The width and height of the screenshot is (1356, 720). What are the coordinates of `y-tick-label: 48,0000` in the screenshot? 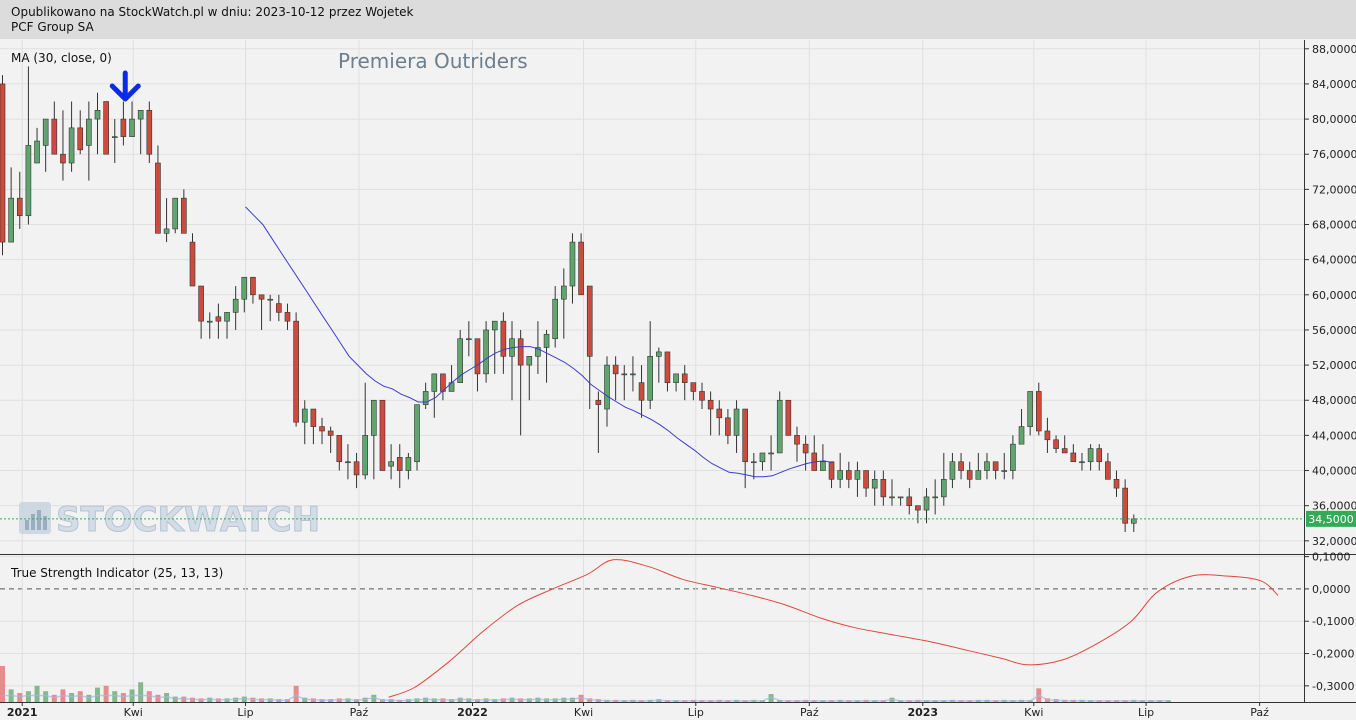 It's located at (1334, 400).